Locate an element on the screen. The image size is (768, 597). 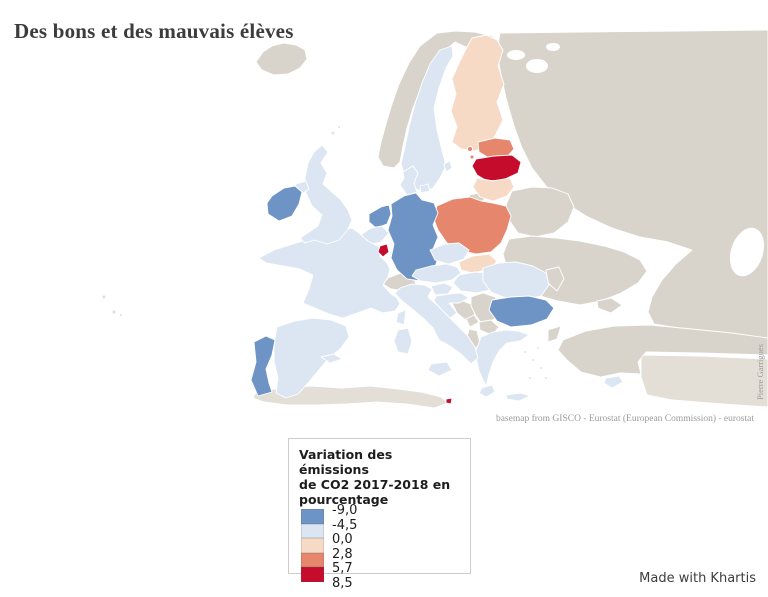
caspian-sea is located at coordinates (747, 252).